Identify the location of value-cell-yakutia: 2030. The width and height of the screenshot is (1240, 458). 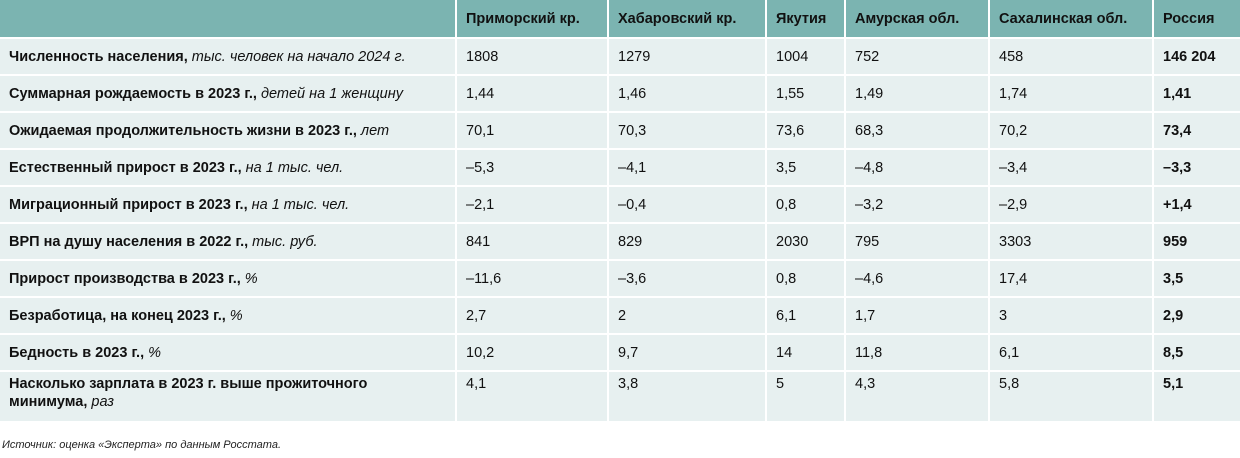
(806, 242).